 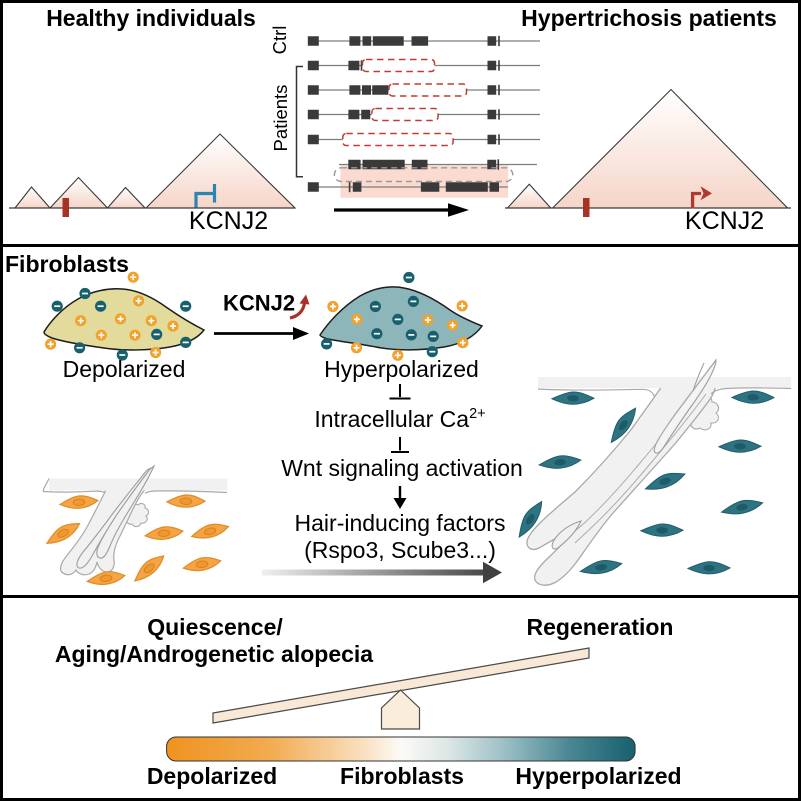 What do you see at coordinates (279, 40) in the screenshot?
I see `svg-text: Ctrl` at bounding box center [279, 40].